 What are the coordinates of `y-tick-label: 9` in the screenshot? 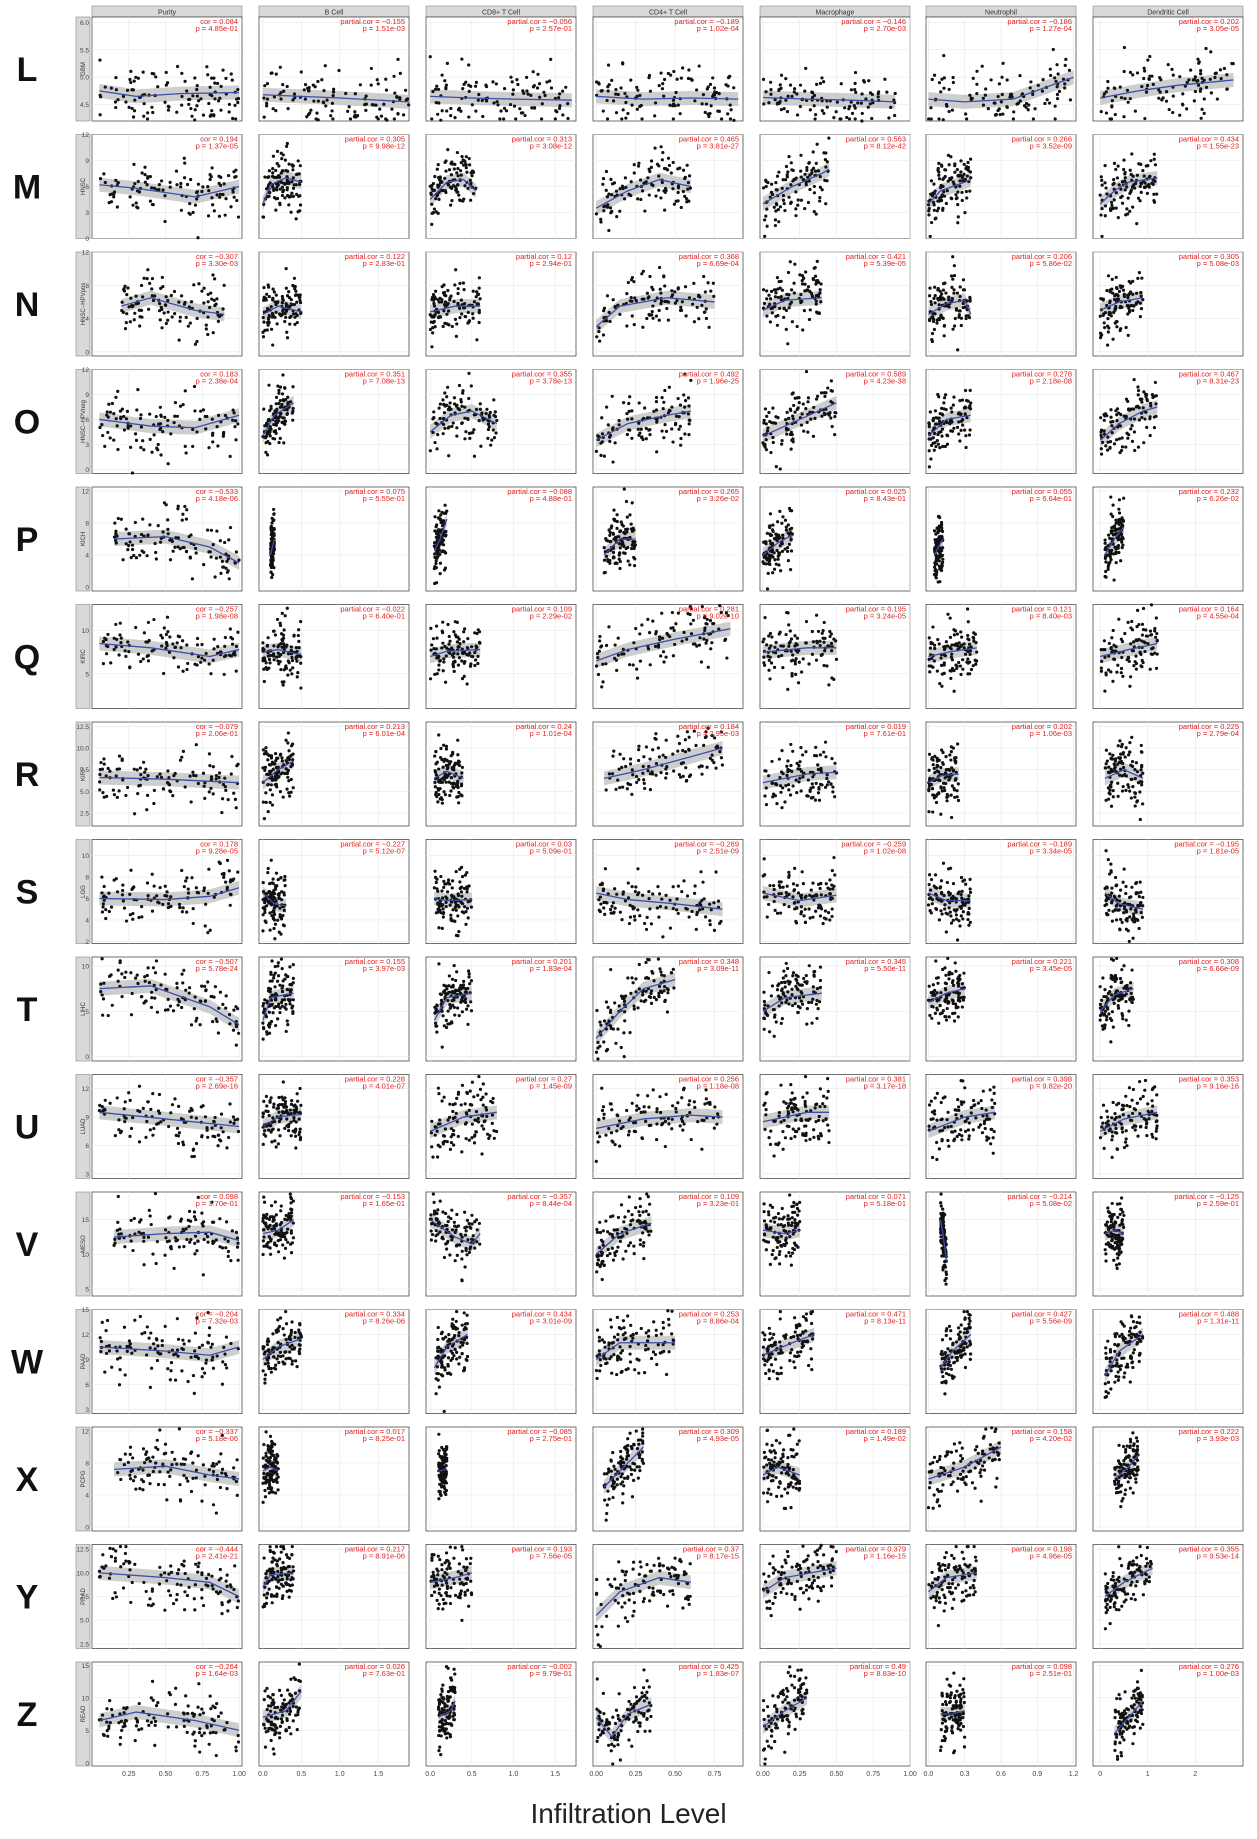 It's located at (87, 161).